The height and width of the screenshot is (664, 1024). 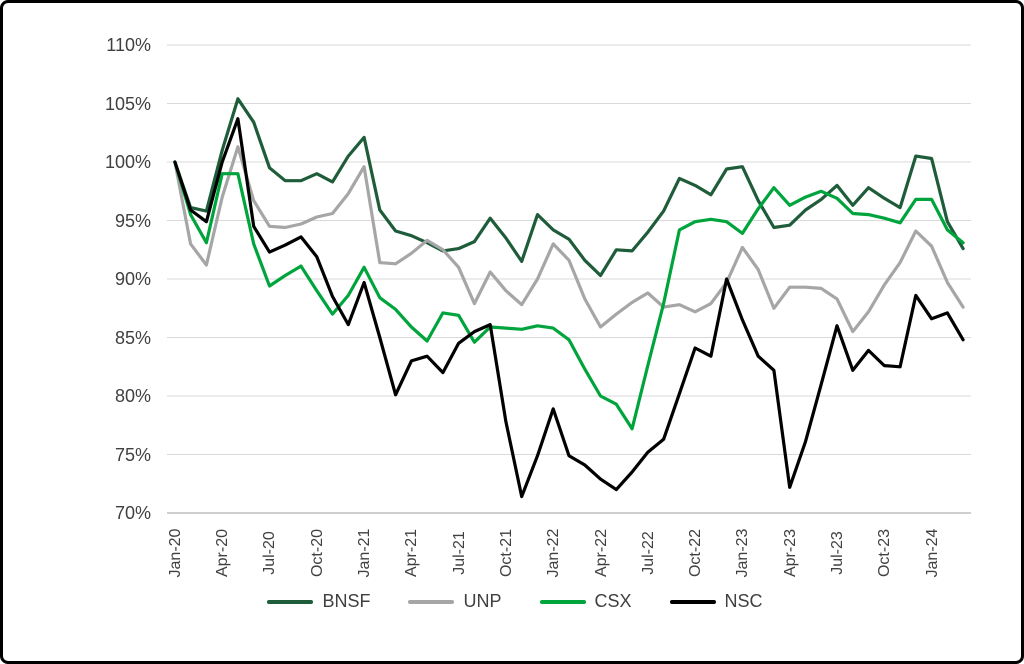 I want to click on x-tick-label-jan-22: Jan-22, so click(x=554, y=553).